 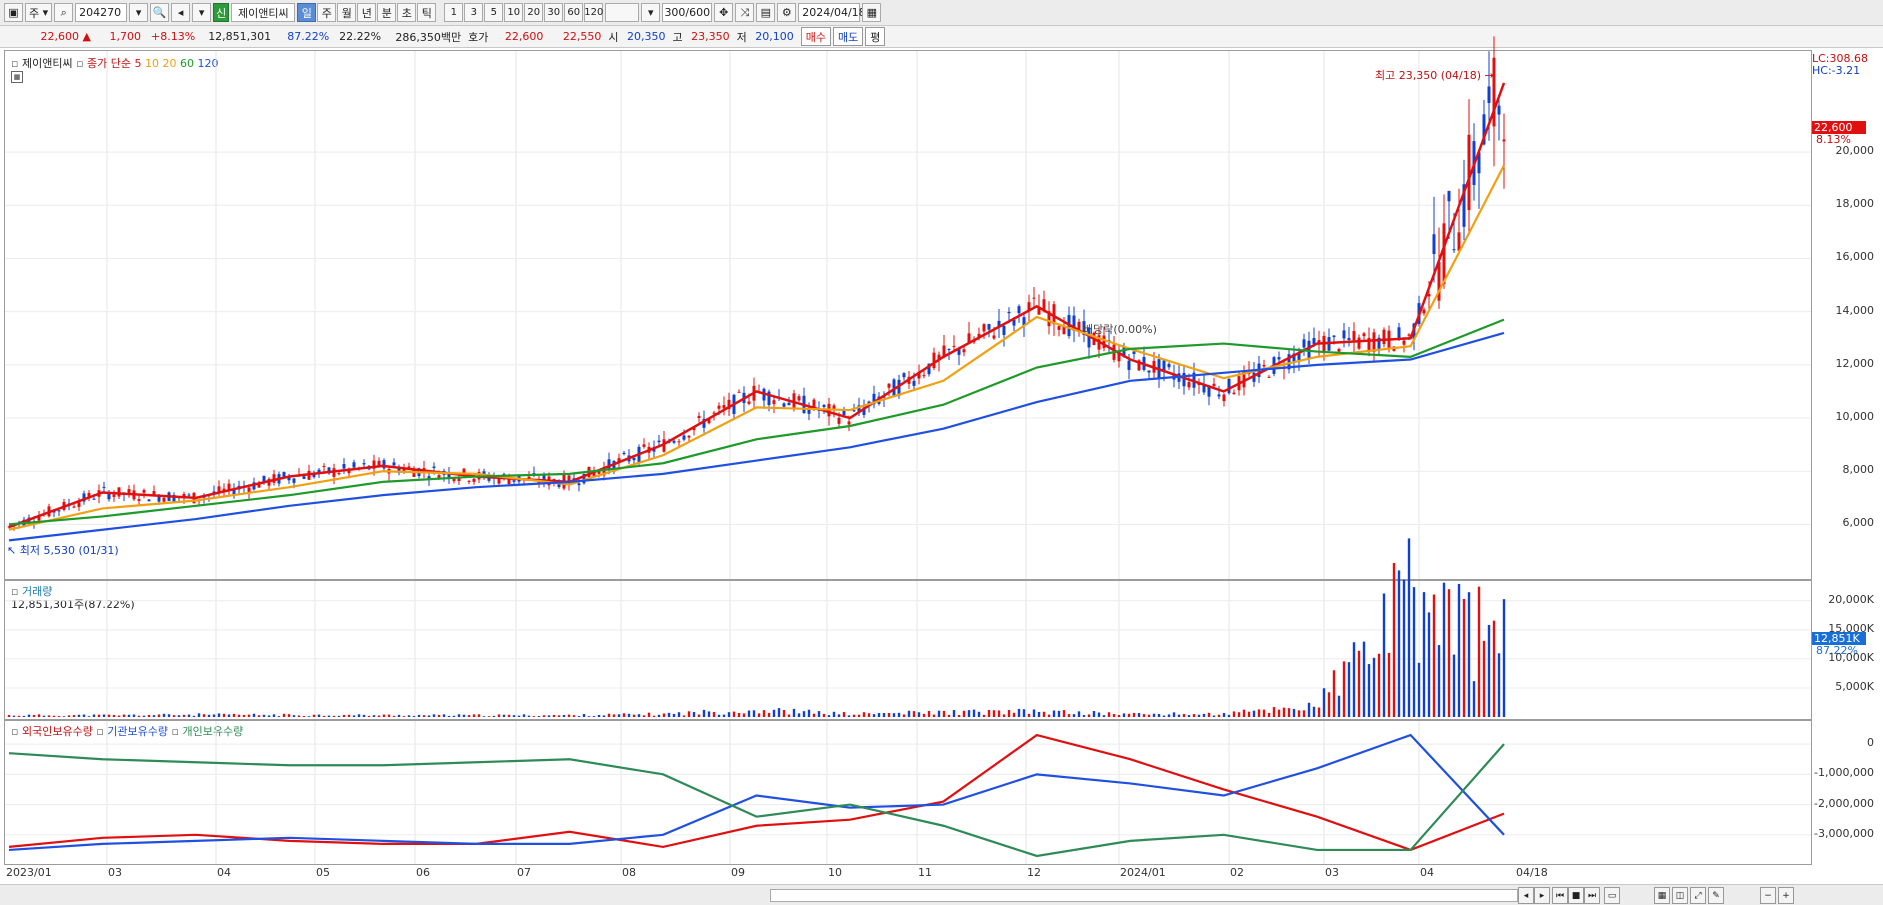 What do you see at coordinates (1542, 895) in the screenshot?
I see `scroll-right-icon: ▸` at bounding box center [1542, 895].